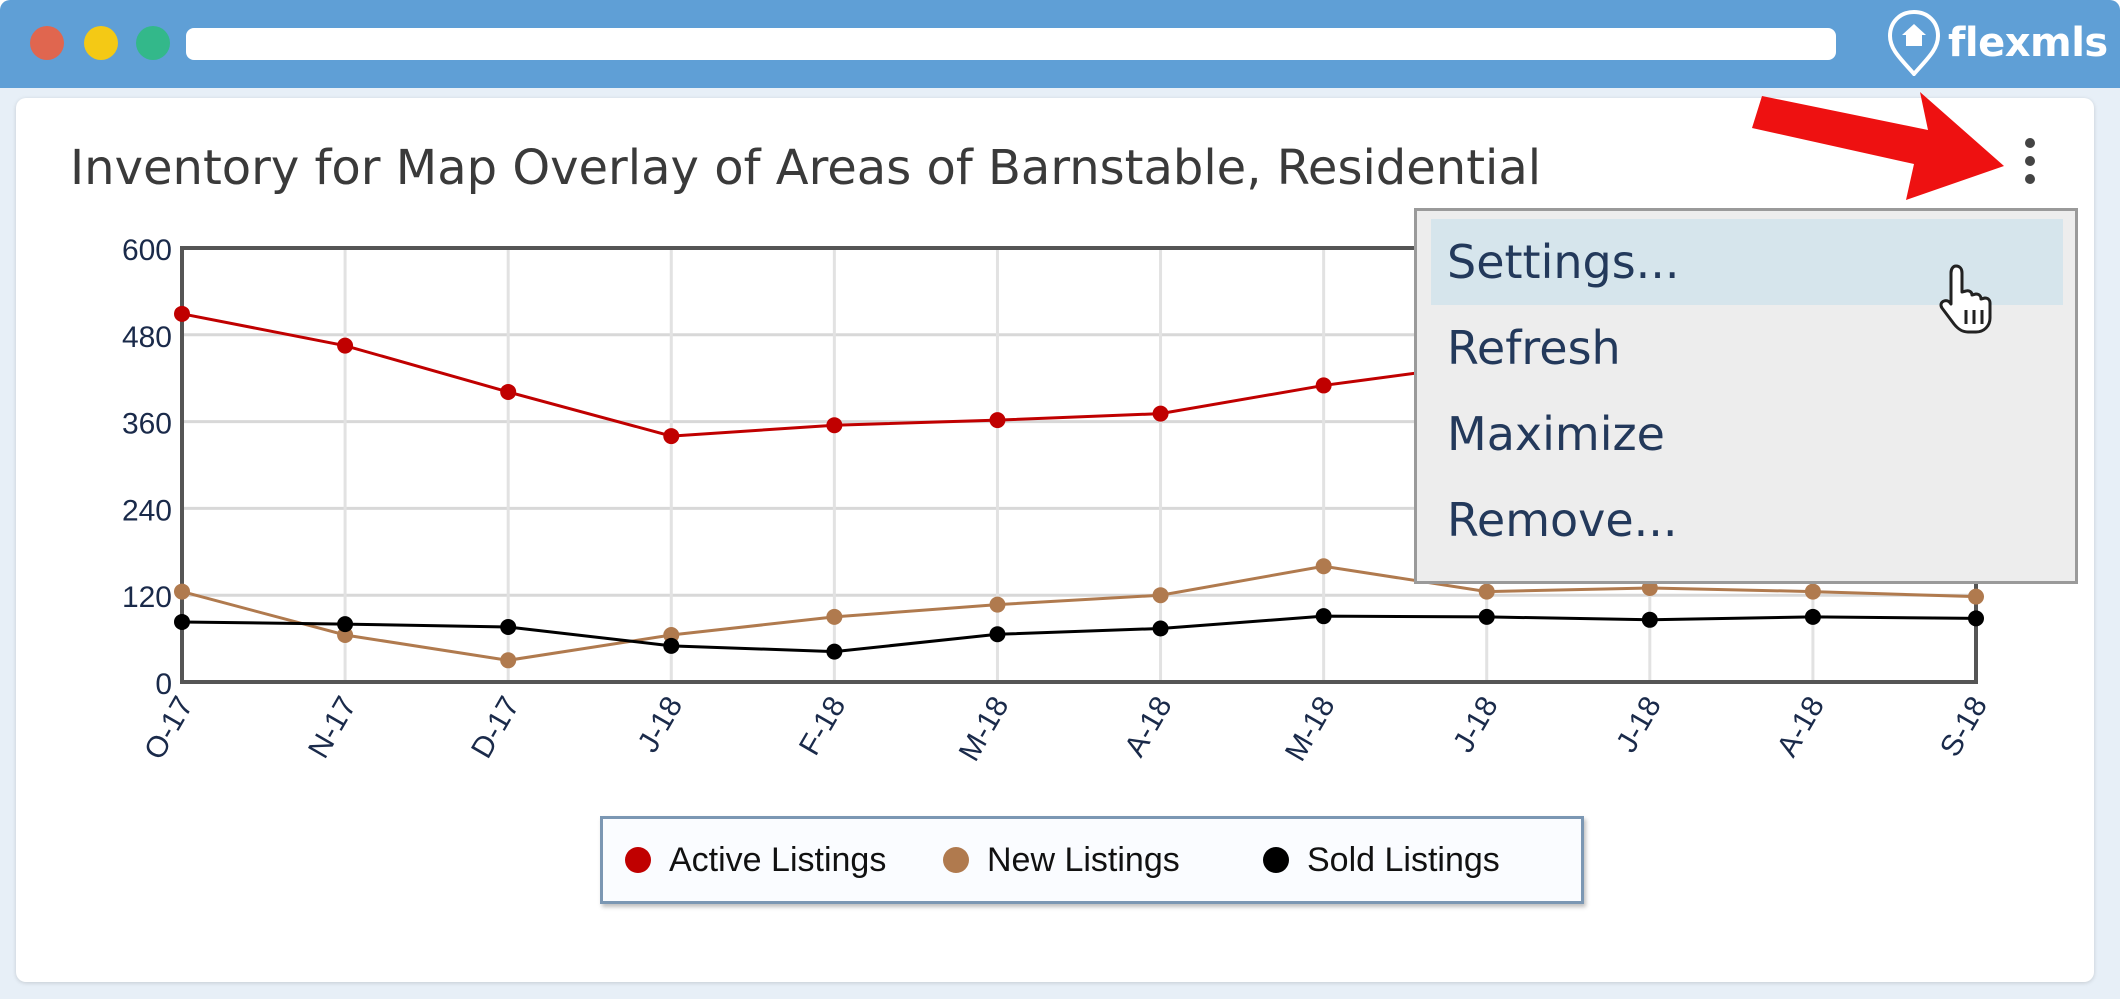  What do you see at coordinates (1083, 859) in the screenshot?
I see `legend-label-new: New Listings` at bounding box center [1083, 859].